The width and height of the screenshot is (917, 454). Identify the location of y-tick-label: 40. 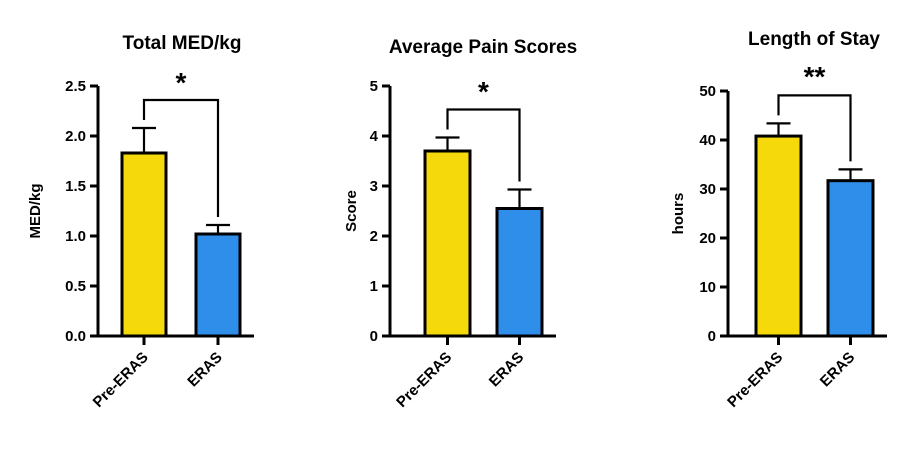
(707, 140).